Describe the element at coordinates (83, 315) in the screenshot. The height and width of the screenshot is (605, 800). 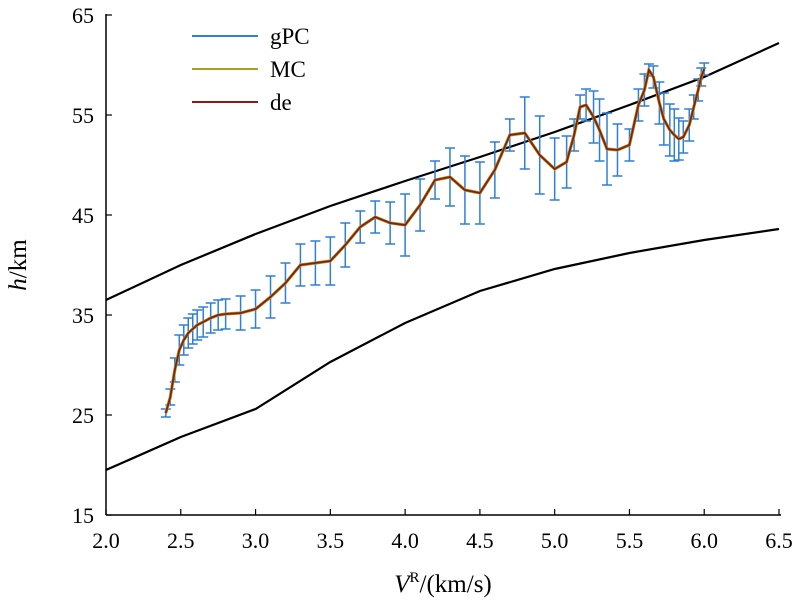
I see `y-tick-label: 35` at that location.